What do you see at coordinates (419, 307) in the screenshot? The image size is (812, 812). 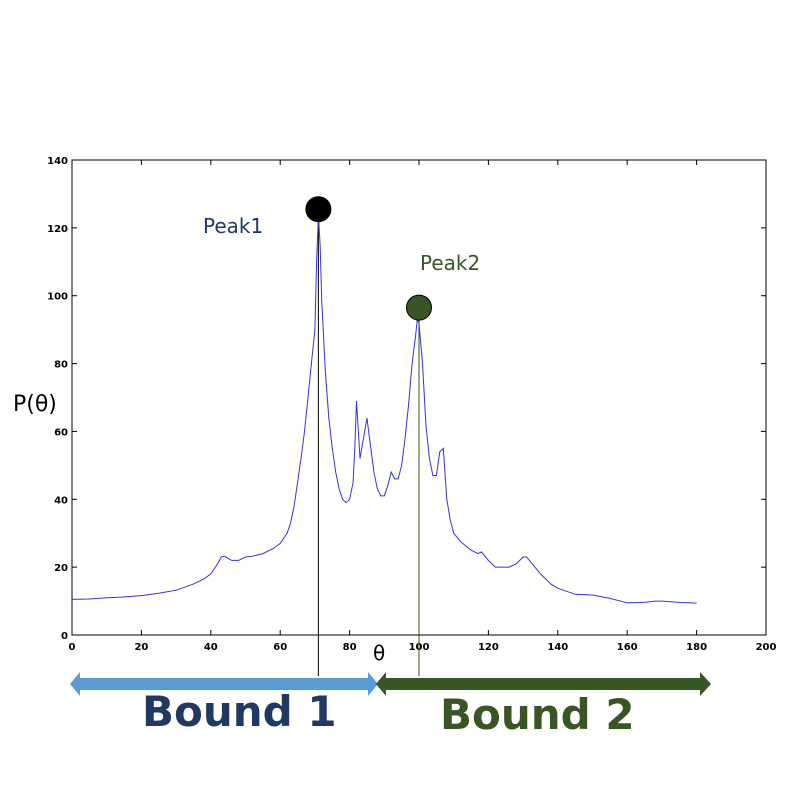 I see `peak2-marker` at bounding box center [419, 307].